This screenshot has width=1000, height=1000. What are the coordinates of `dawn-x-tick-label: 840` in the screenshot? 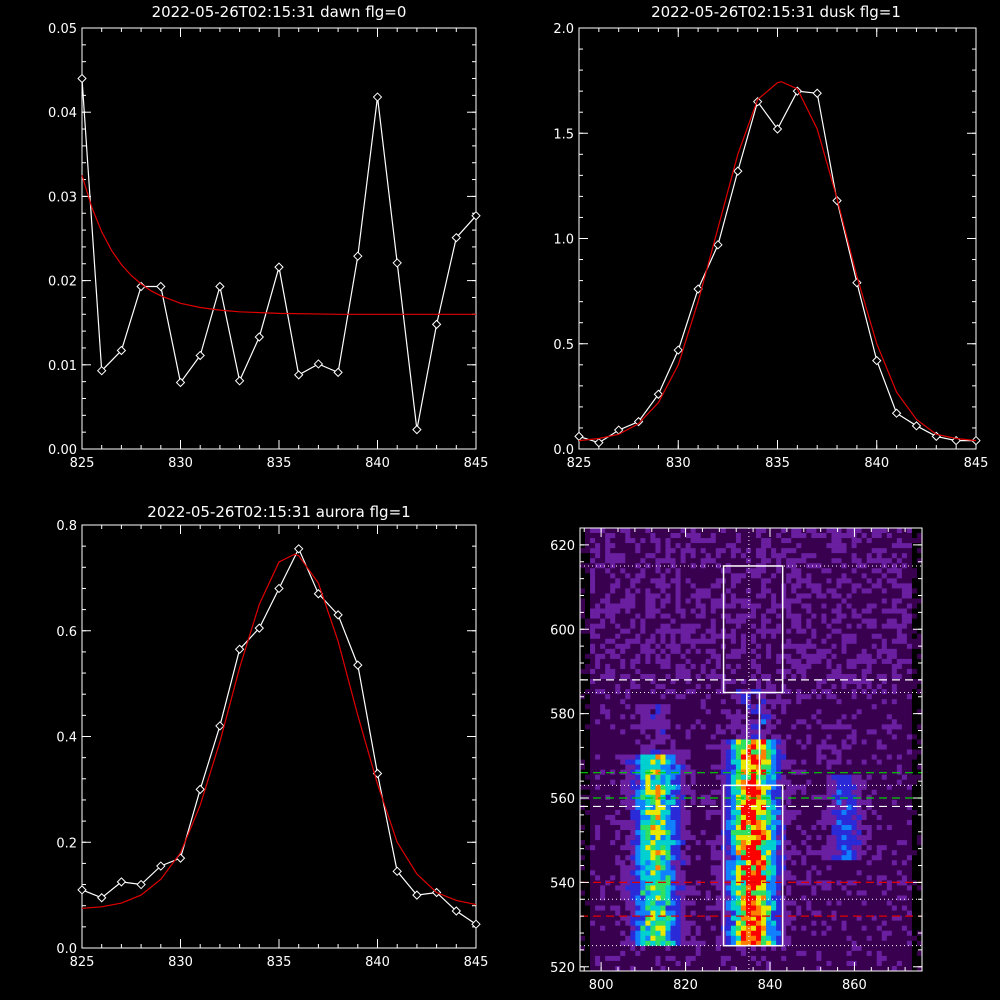 It's located at (377, 463).